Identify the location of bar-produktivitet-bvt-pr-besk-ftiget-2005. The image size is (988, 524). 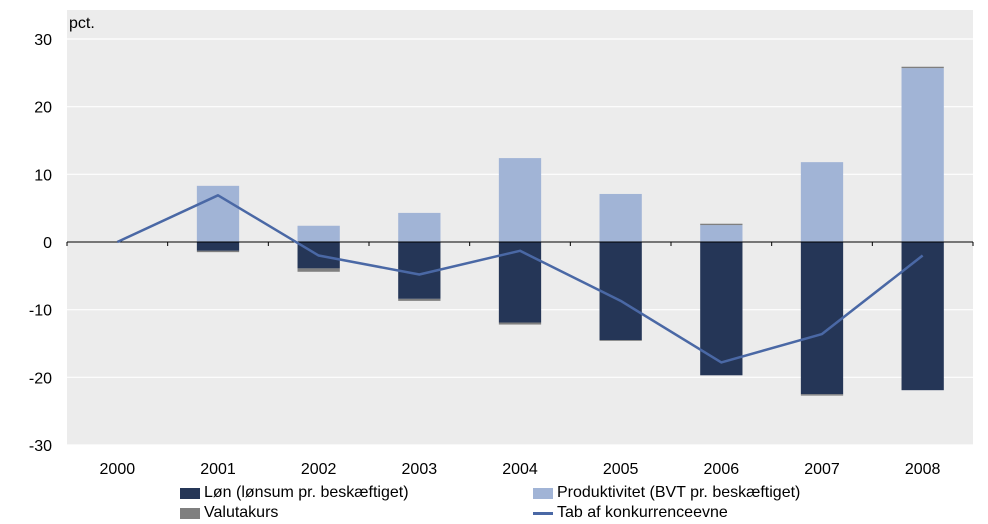
(620, 217).